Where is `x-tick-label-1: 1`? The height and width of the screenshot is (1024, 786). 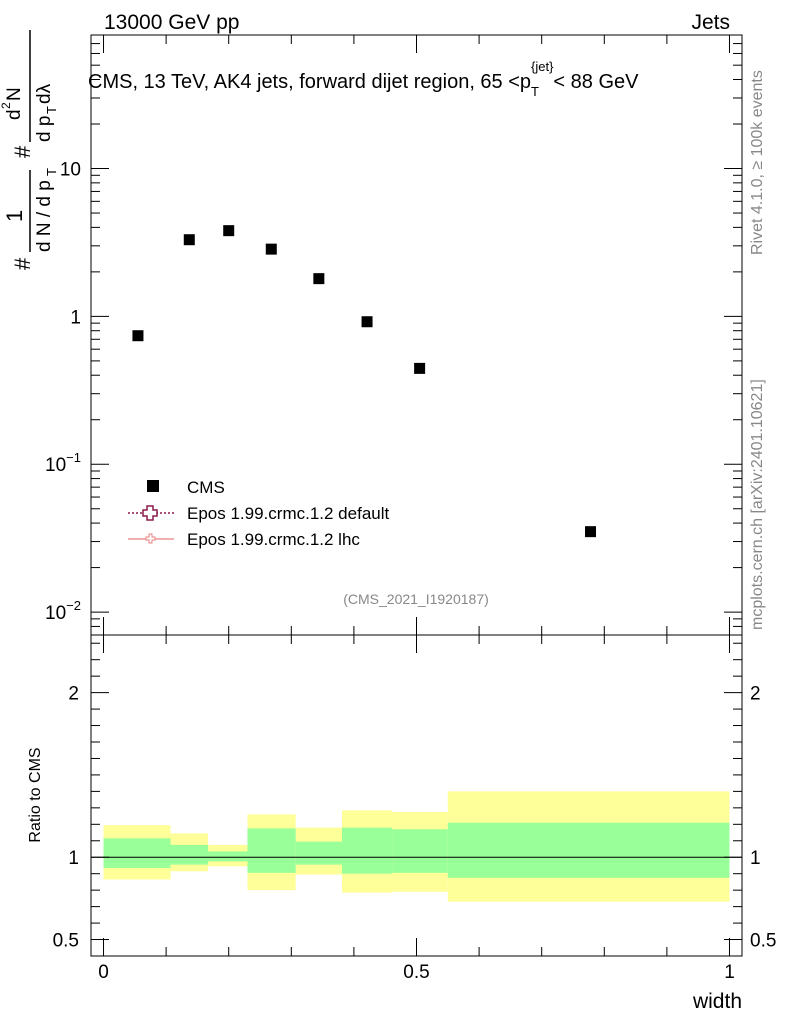
x-tick-label-1: 1 is located at coordinates (729, 972).